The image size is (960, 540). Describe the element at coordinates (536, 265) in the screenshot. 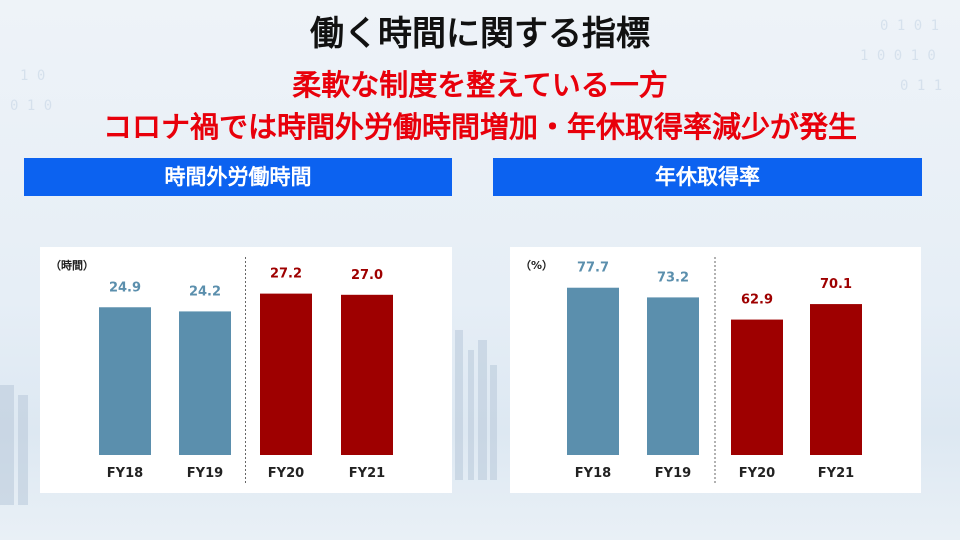

I see `unit-label: （%）` at that location.